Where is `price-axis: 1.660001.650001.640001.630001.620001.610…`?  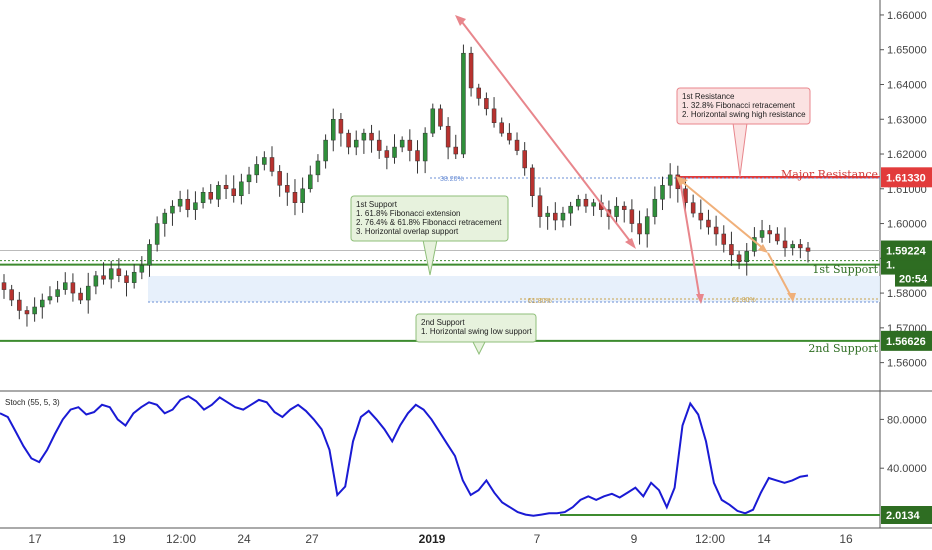 price-axis: 1.660001.650001.640001.630001.620001.610… is located at coordinates (903, 190).